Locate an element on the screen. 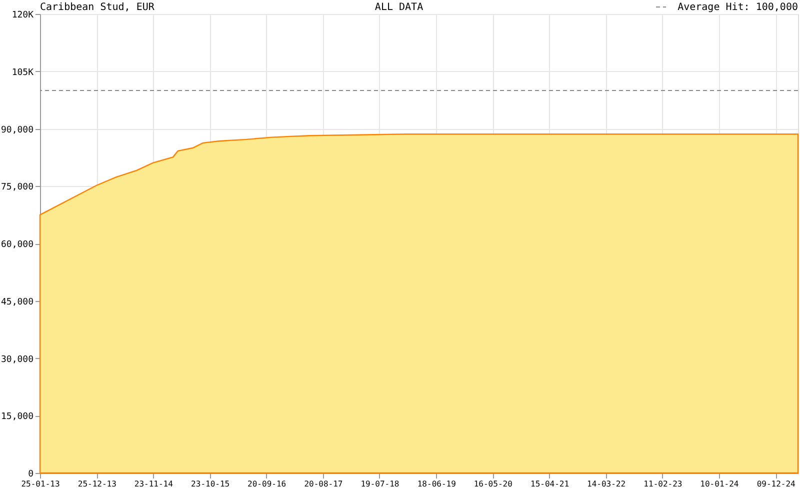 Image resolution: width=800 pixels, height=490 pixels. legend-label: Average Hit: 100,000 is located at coordinates (738, 7).